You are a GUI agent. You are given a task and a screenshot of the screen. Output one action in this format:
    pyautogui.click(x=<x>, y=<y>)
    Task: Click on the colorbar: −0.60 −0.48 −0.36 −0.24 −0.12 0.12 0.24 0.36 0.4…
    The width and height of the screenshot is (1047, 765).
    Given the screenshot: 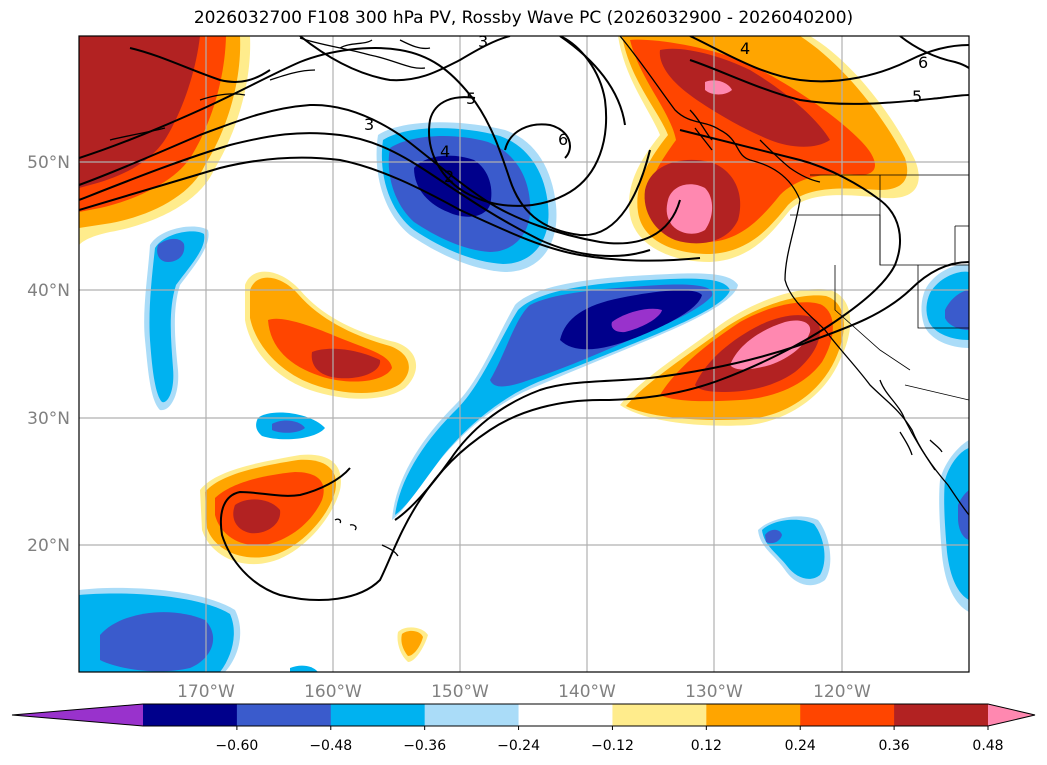 What is the action you would take?
    pyautogui.click(x=523, y=728)
    